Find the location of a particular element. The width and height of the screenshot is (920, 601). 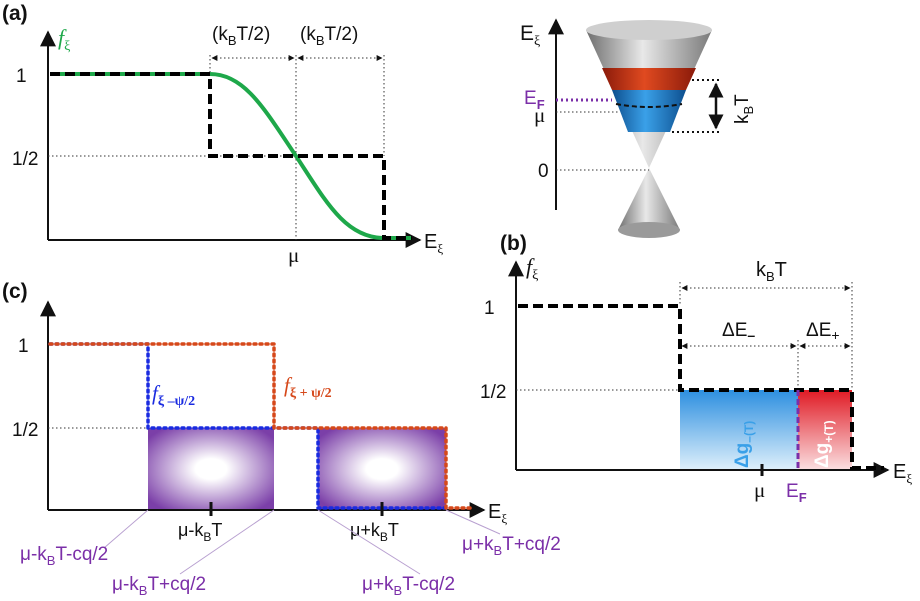

panel-b-de-minus-label: ΔE– is located at coordinates (738, 331).